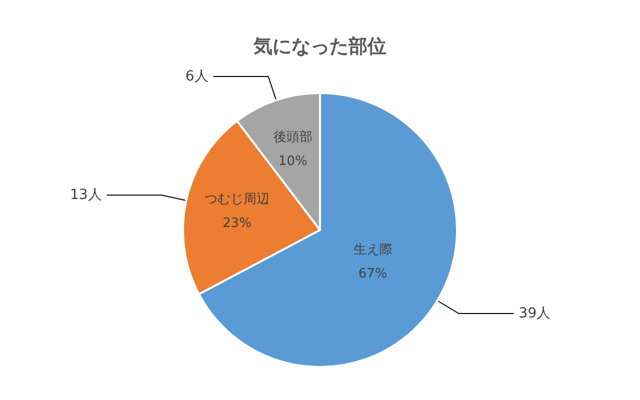  Describe the element at coordinates (534, 314) in the screenshot. I see `data-label: 39人` at that location.